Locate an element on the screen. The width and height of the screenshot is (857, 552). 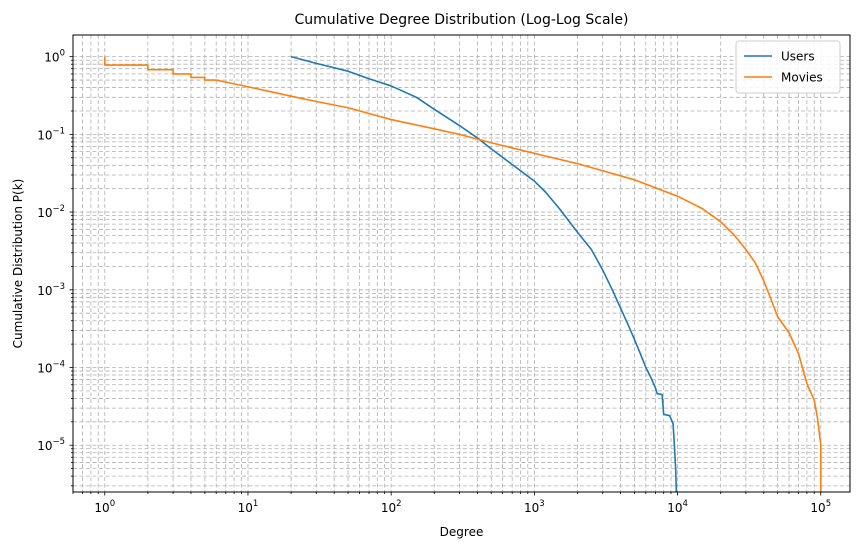
tick-exponent: 2 is located at coordinates (398, 504).